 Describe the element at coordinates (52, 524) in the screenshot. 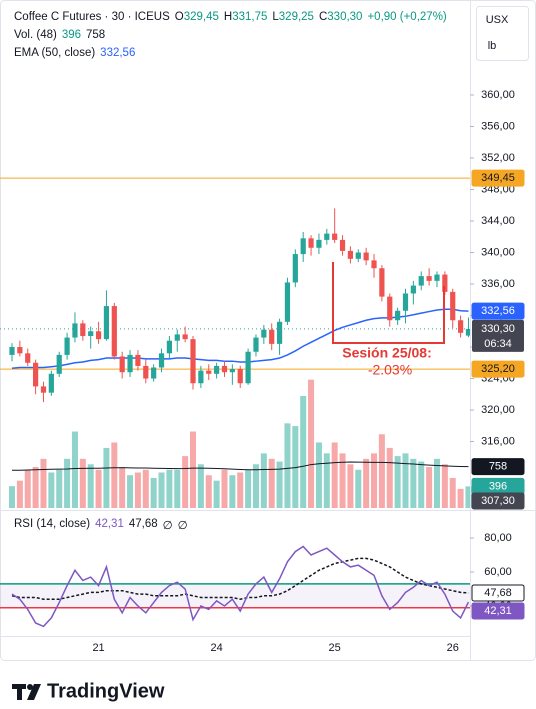

I see `rsi-name: RSI (14, close)` at that location.